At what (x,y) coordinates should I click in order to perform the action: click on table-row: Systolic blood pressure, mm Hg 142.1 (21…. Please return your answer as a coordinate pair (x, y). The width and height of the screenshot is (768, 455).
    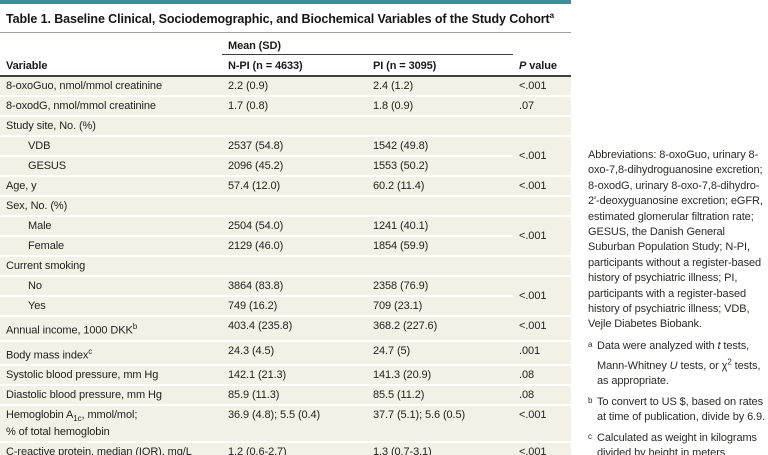
    Looking at the image, I should click on (286, 376).